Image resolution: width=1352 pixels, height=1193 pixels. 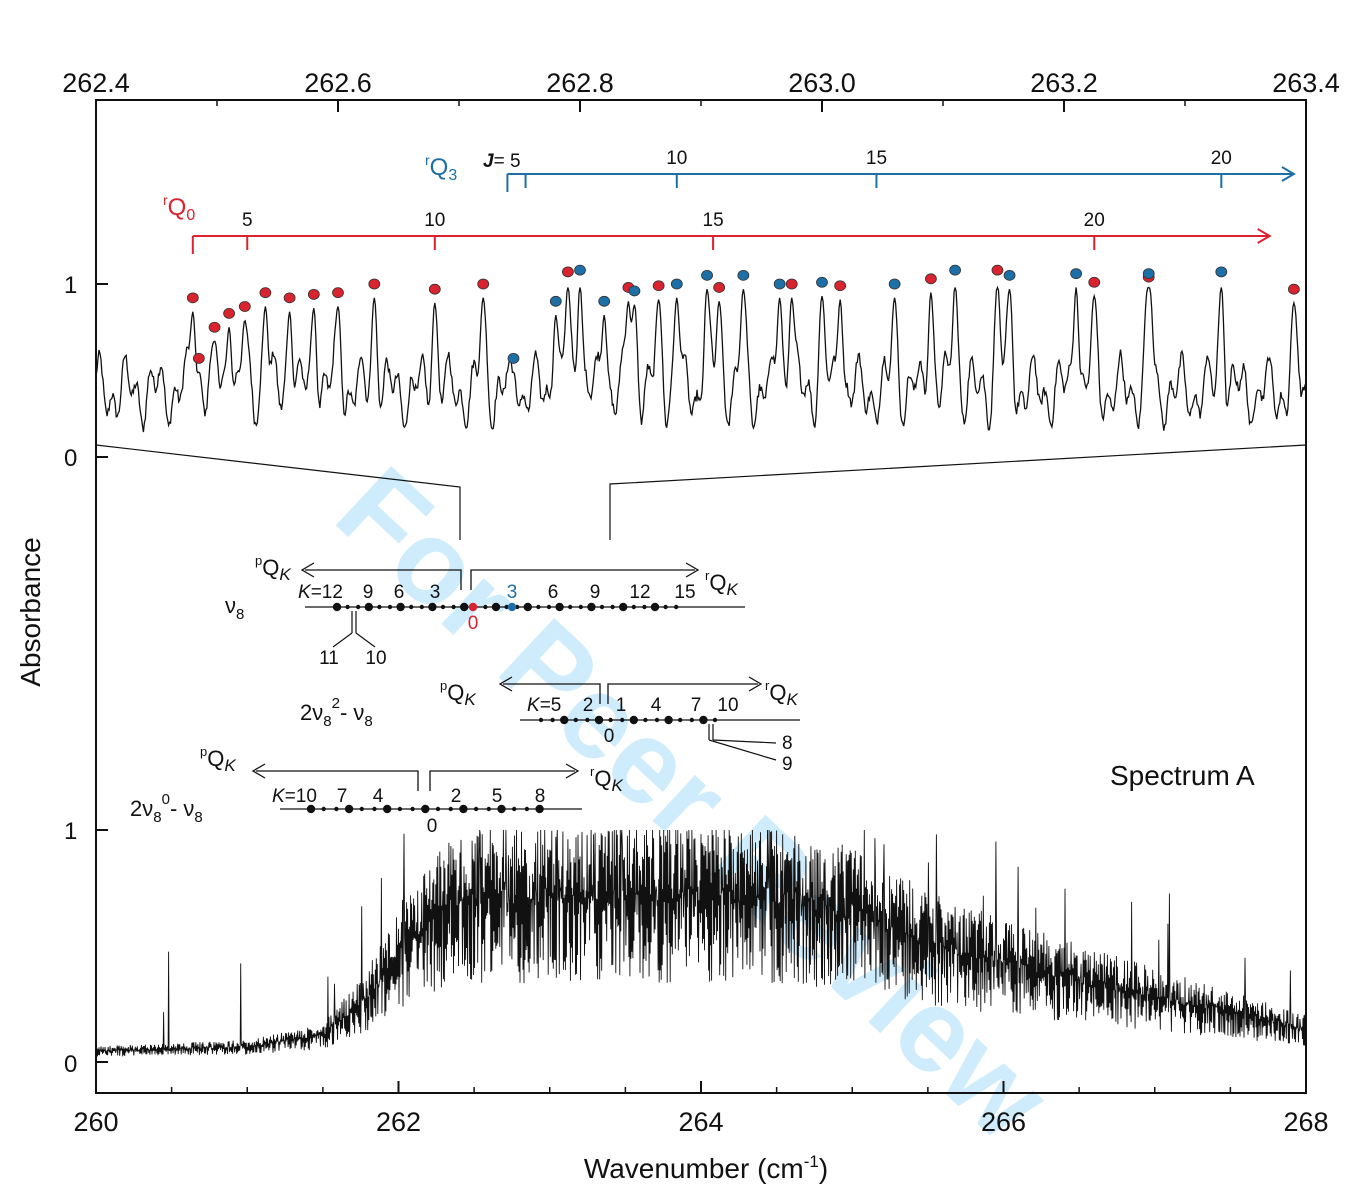 I want to click on band-2nu8-0-left-label-1: 4, so click(x=378, y=796).